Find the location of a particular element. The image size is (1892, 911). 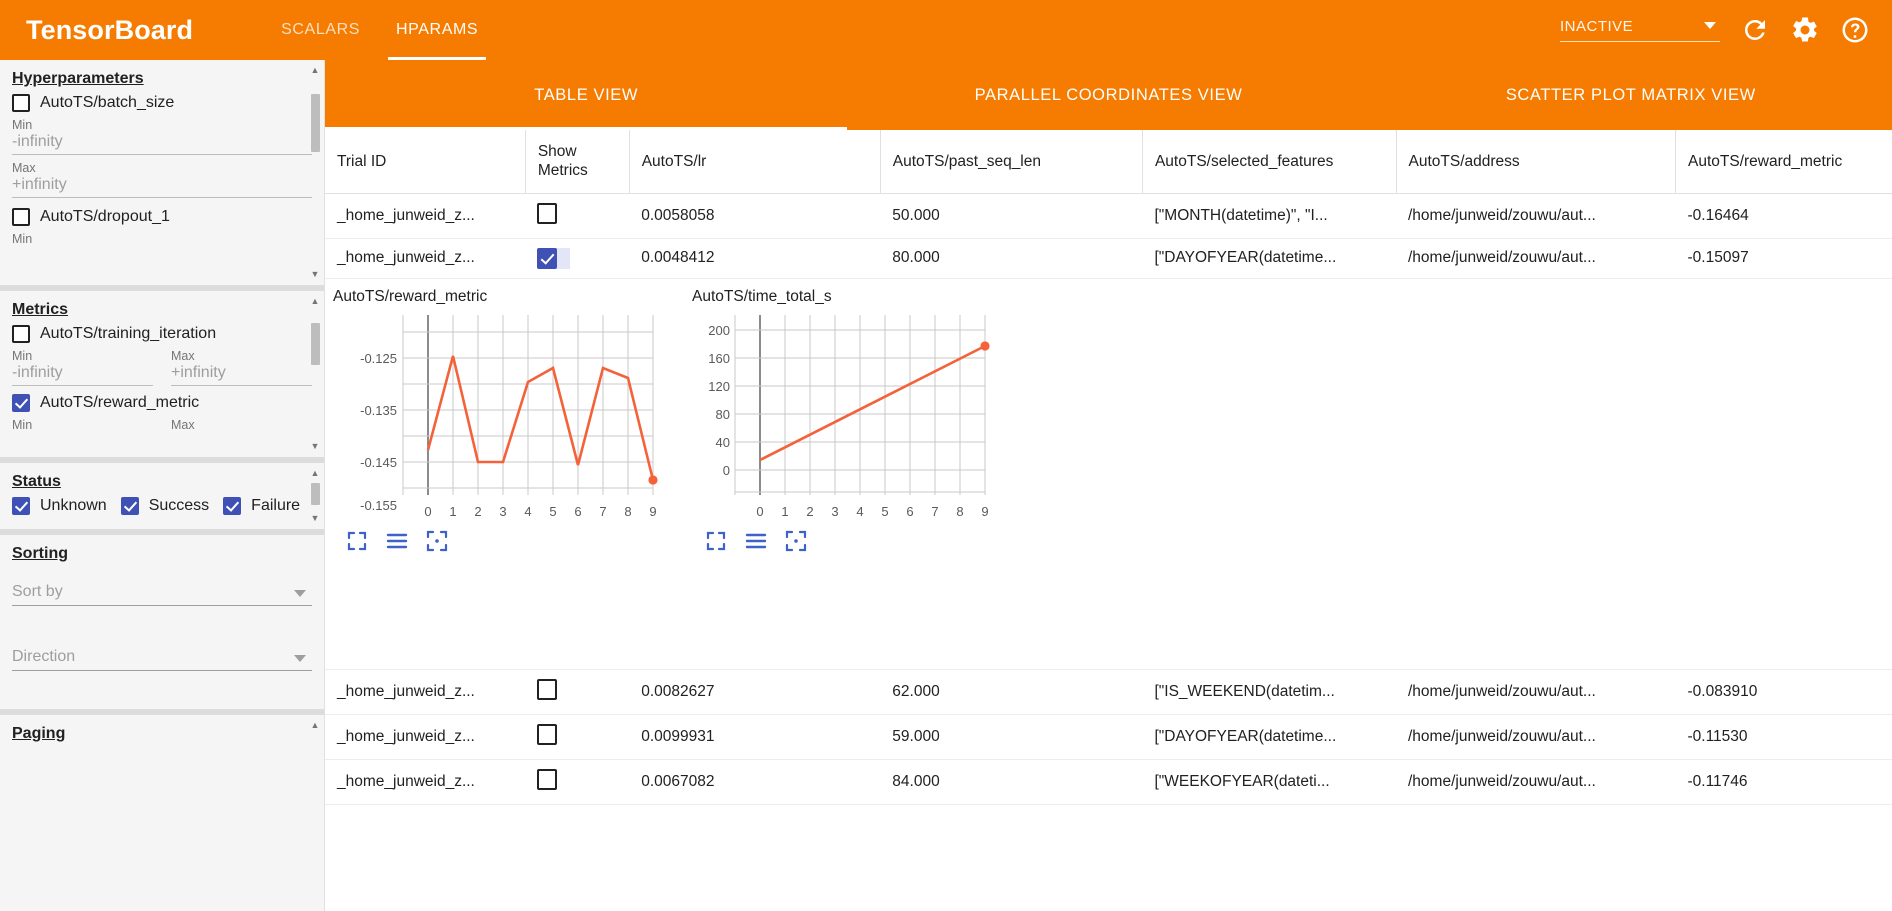

col-header-lr: AutoTS/lr is located at coordinates (755, 162).